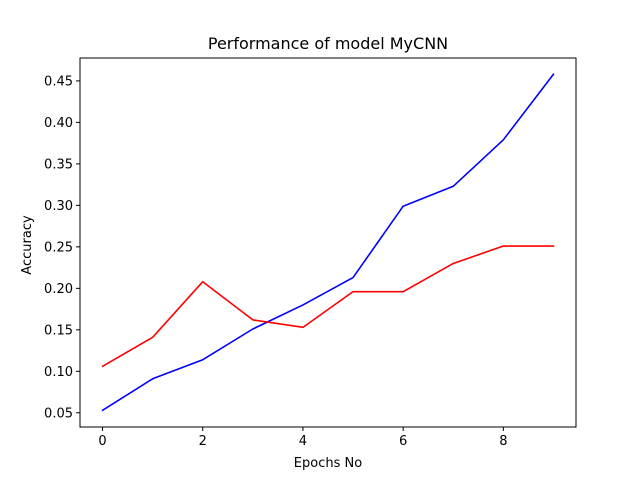 This screenshot has width=640, height=480. What do you see at coordinates (58, 81) in the screenshot?
I see `y-tick-label: 0.45` at bounding box center [58, 81].